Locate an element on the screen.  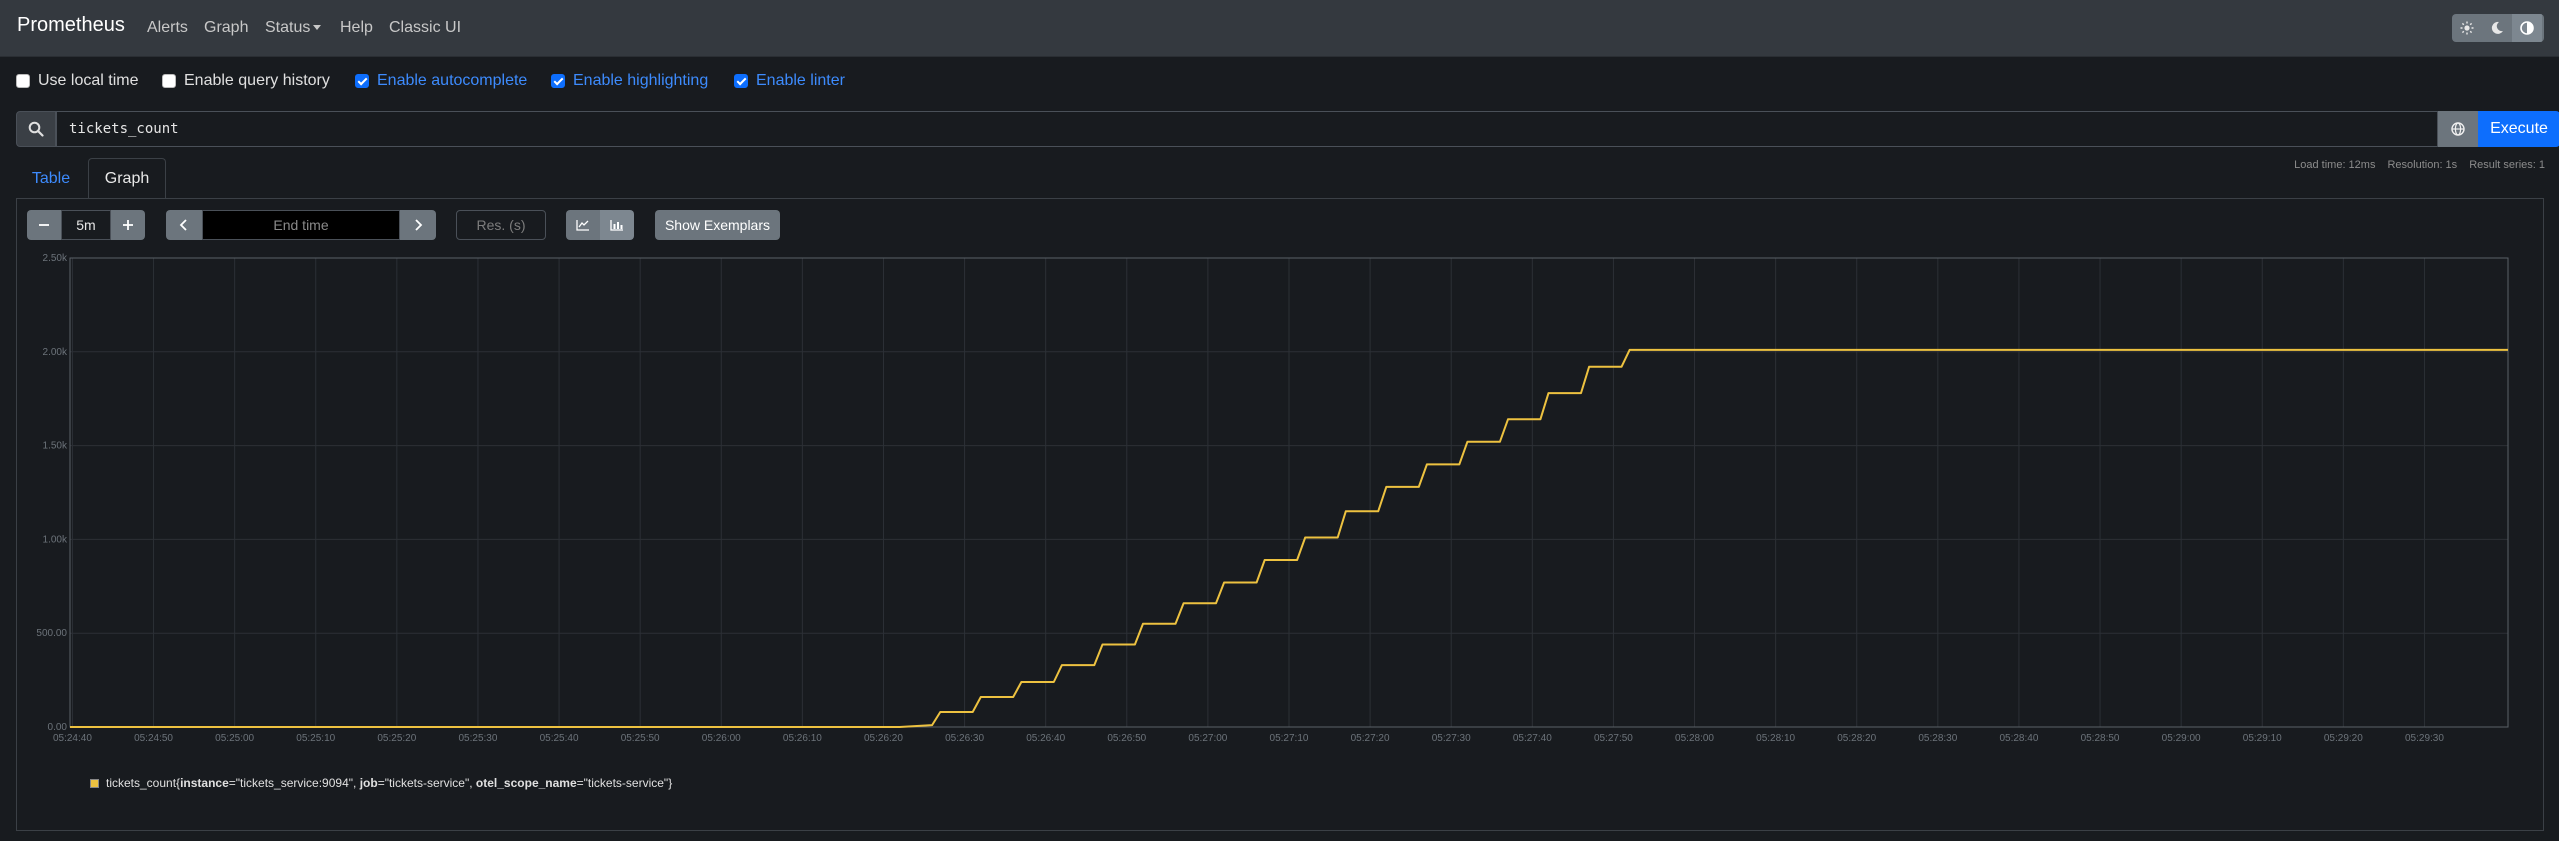
nav-graph: Graph is located at coordinates (226, 27).